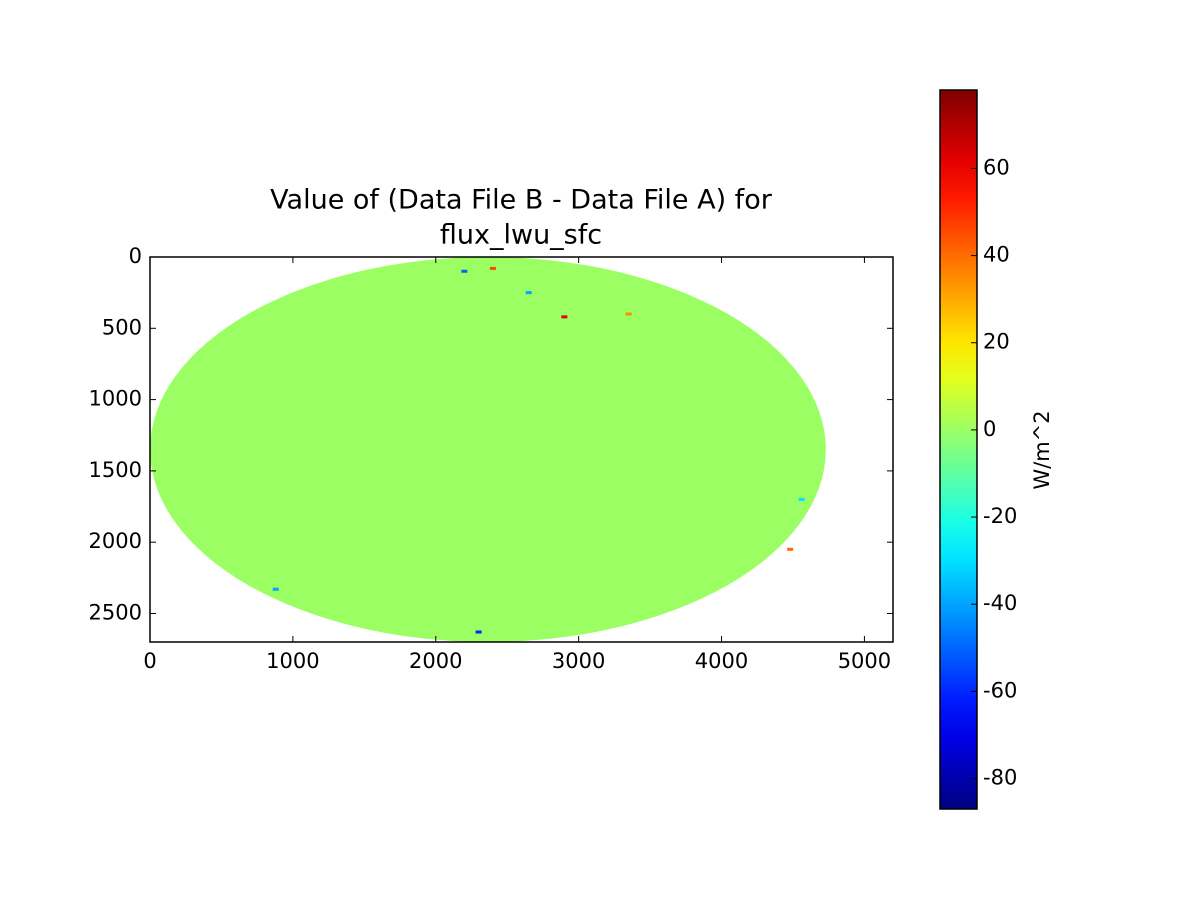 The width and height of the screenshot is (1200, 900). Describe the element at coordinates (115, 470) in the screenshot. I see `y-tick-label: 1500` at that location.